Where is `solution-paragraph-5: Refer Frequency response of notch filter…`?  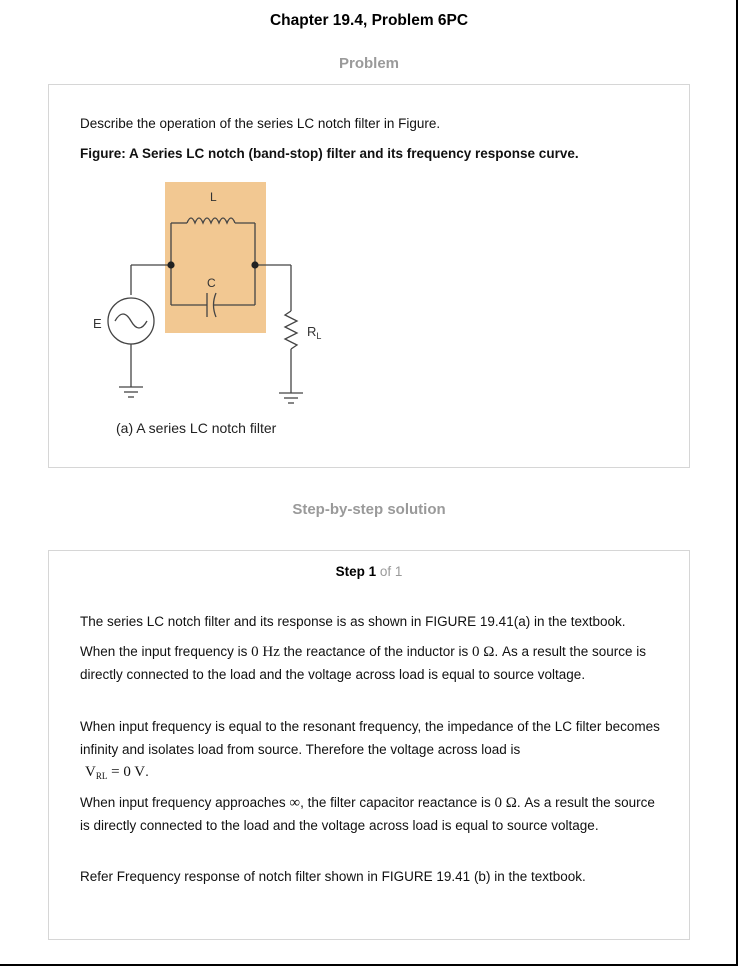
solution-paragraph-5: Refer Frequency response of notch filter… is located at coordinates (370, 877).